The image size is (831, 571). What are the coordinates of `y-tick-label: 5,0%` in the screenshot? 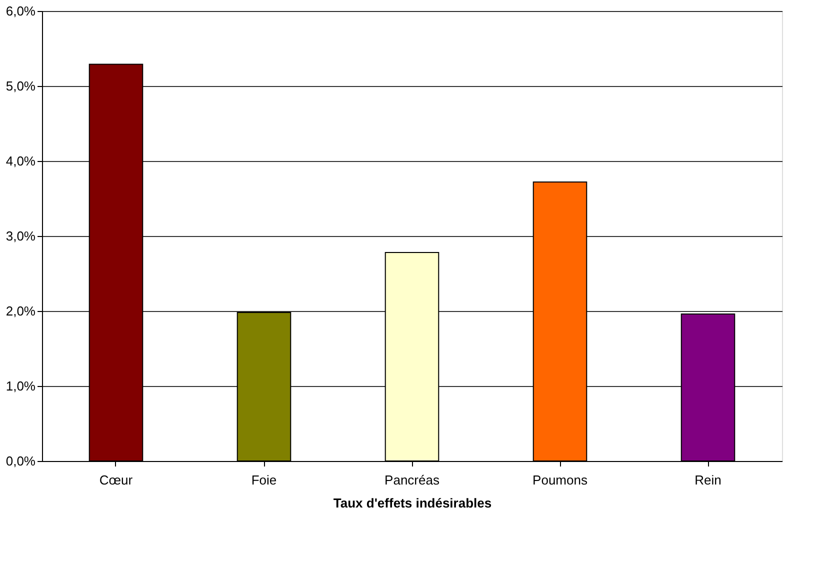 It's located at (21, 86).